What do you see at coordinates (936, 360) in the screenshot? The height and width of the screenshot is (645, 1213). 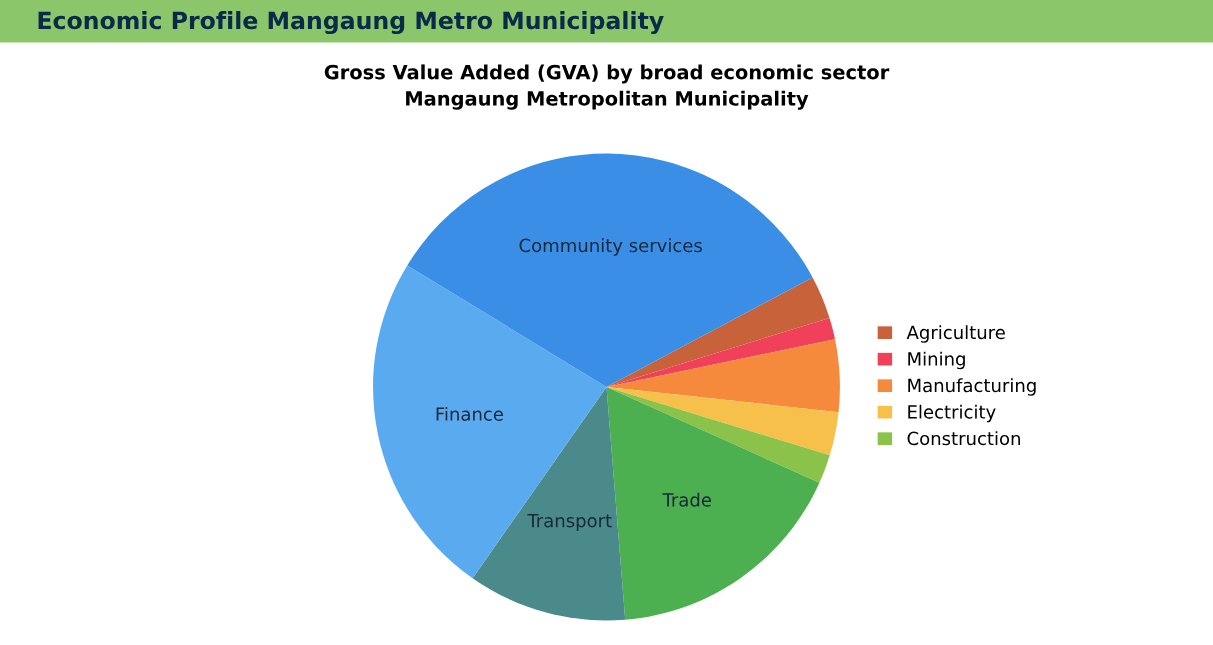 I see `legend-label: Mining` at bounding box center [936, 360].